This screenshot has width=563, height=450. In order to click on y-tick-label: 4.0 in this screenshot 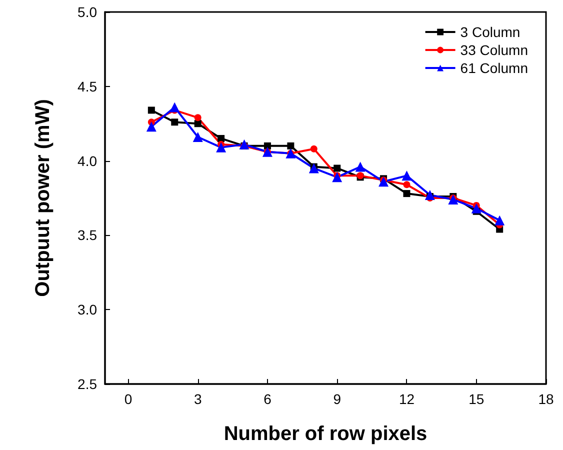, I will do `click(88, 160)`.